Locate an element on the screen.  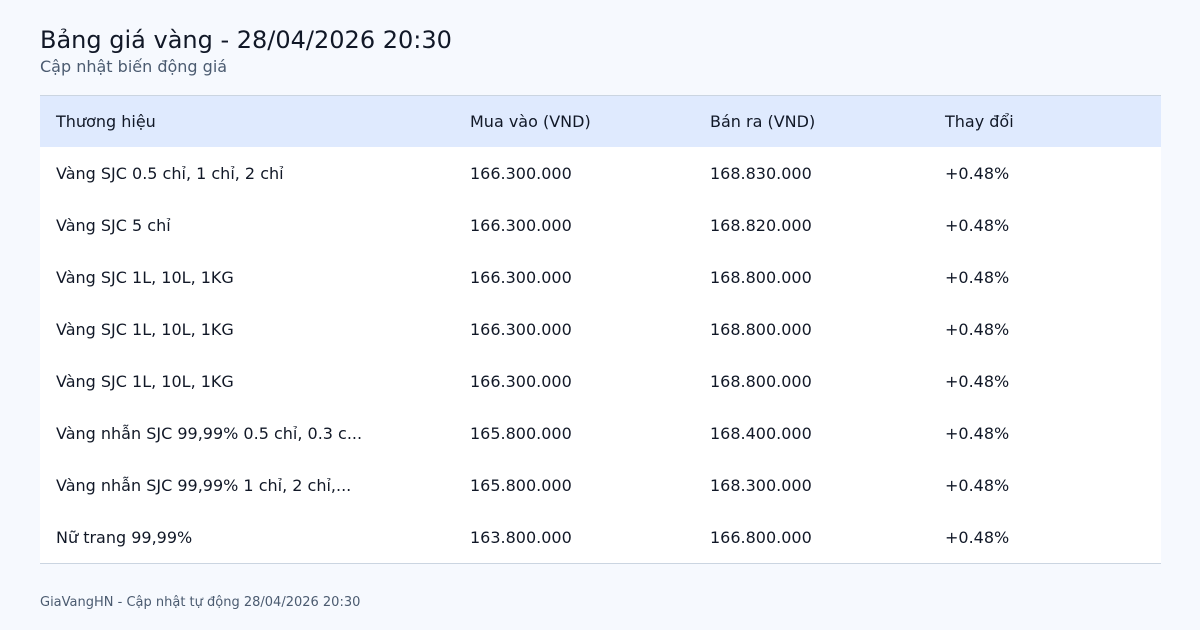
cell-sell-price: 168.400.000 is located at coordinates (761, 433).